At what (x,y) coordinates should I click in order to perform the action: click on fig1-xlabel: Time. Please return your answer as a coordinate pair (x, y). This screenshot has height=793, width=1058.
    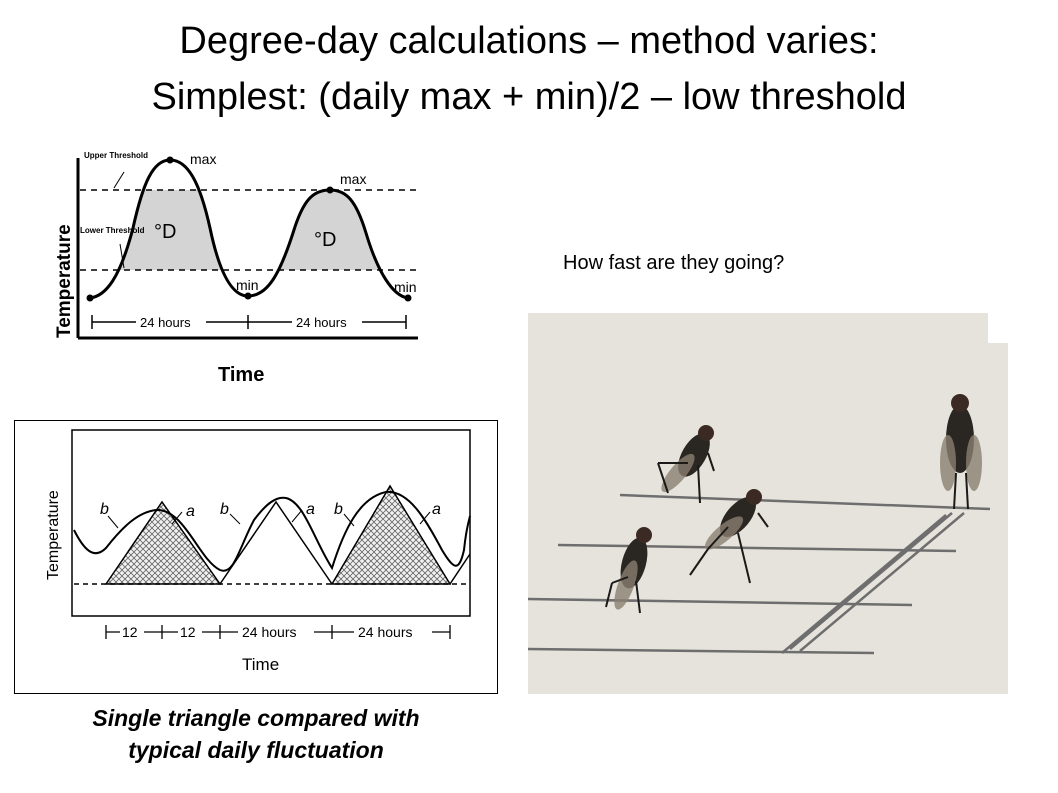
    Looking at the image, I should click on (241, 375).